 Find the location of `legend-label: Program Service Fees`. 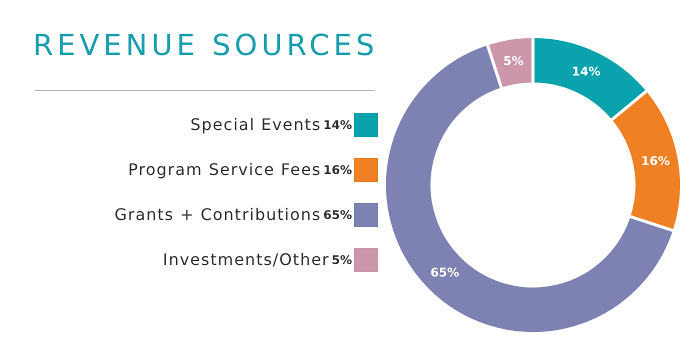

legend-label: Program Service Fees is located at coordinates (224, 169).